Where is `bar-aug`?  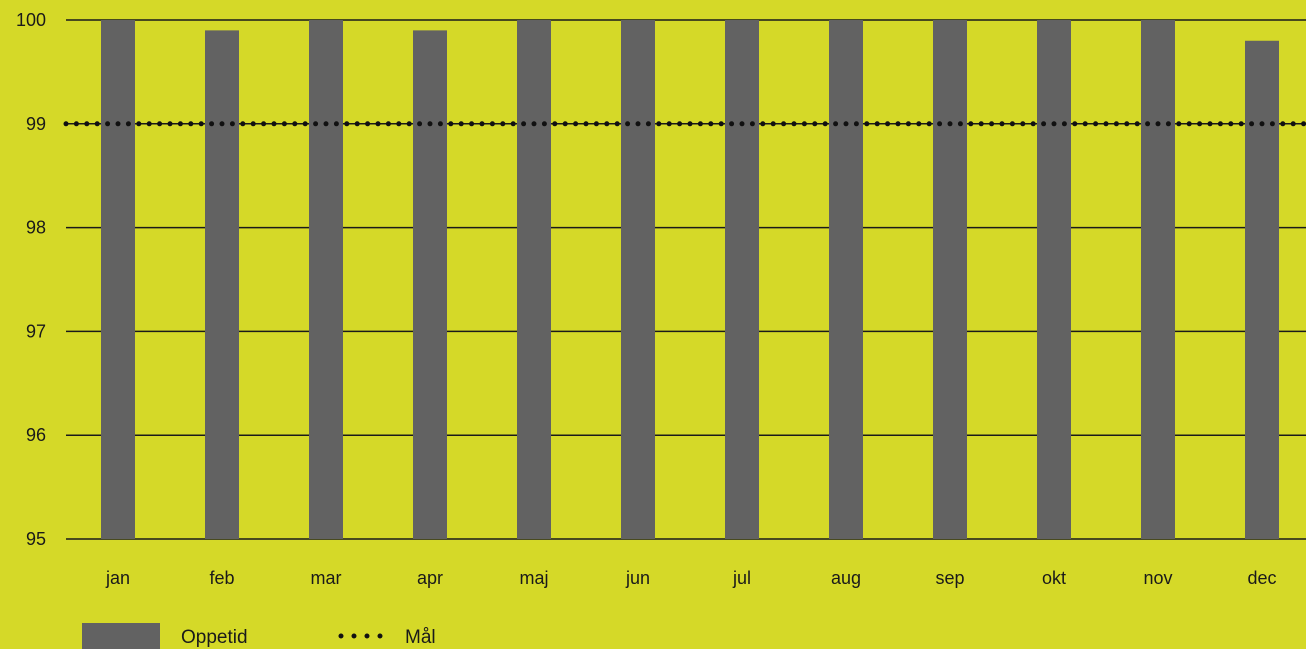
bar-aug is located at coordinates (846, 279).